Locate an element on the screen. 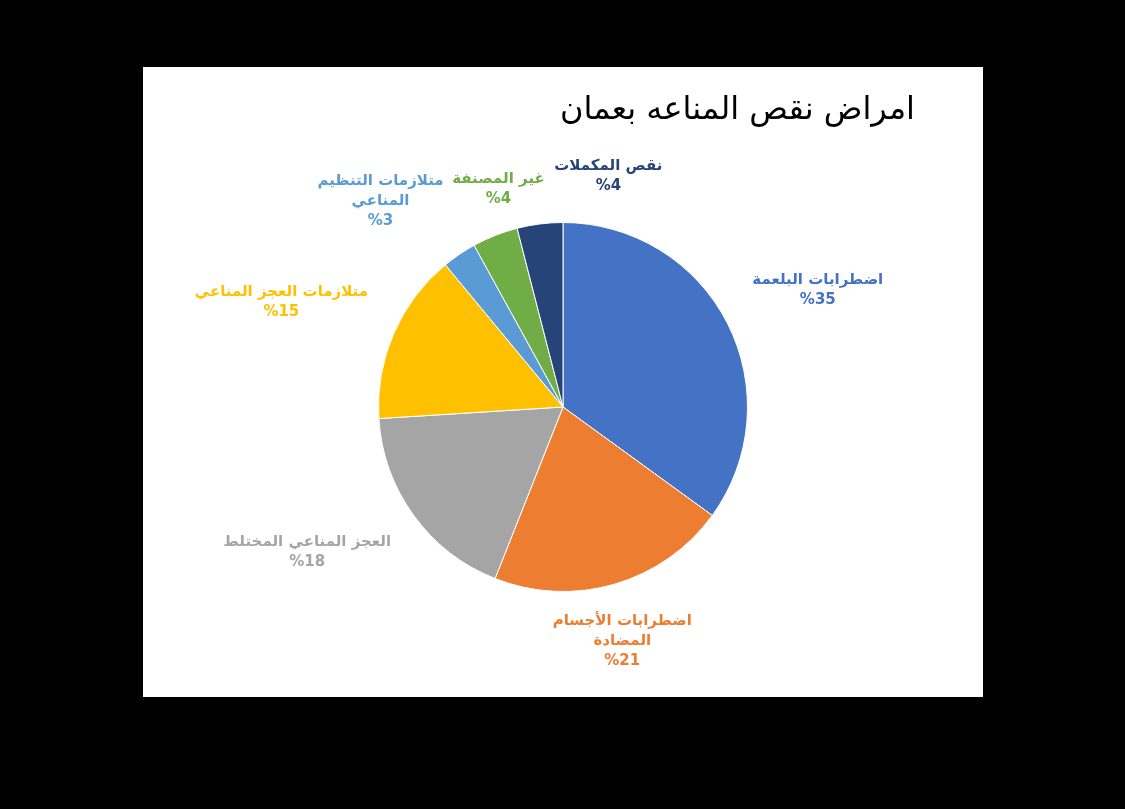  chart-title: امراض نقص المناعه بعمان is located at coordinates (737, 108).